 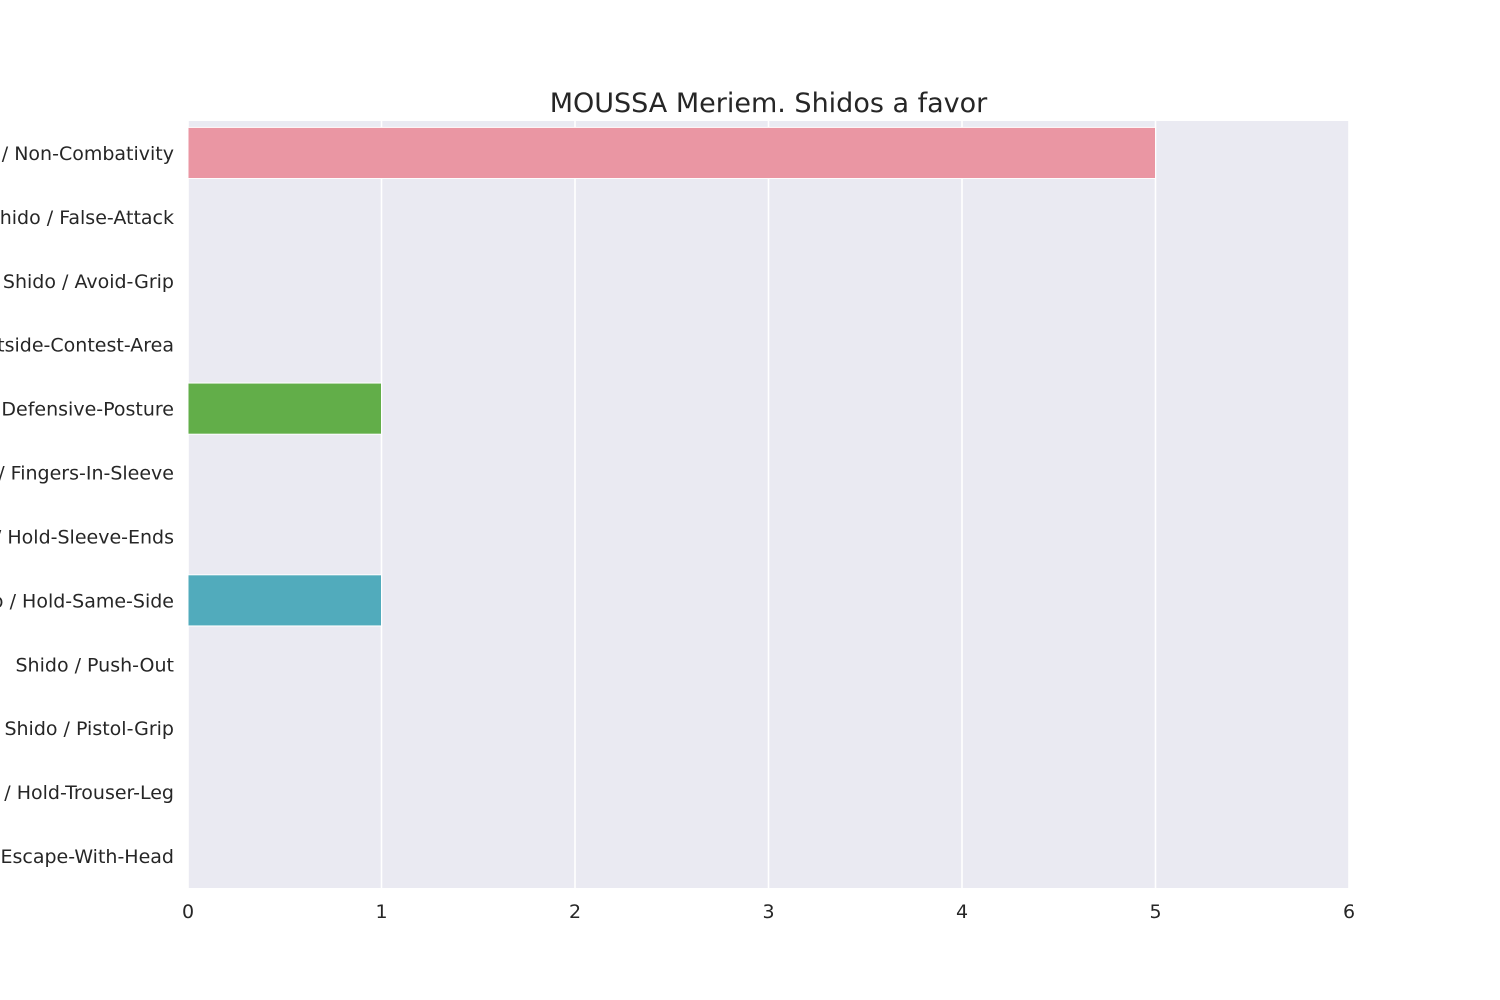 What do you see at coordinates (769, 103) in the screenshot?
I see `chart-title: MOUSSA Meriem. Shidos a favor` at bounding box center [769, 103].